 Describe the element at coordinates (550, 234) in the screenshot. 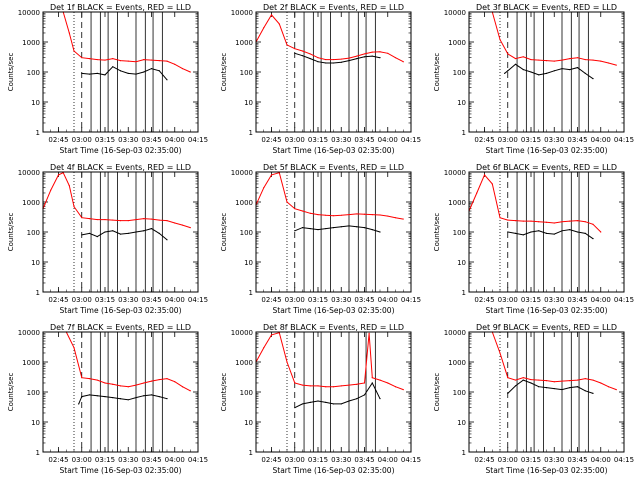

I see `series-line-events` at that location.